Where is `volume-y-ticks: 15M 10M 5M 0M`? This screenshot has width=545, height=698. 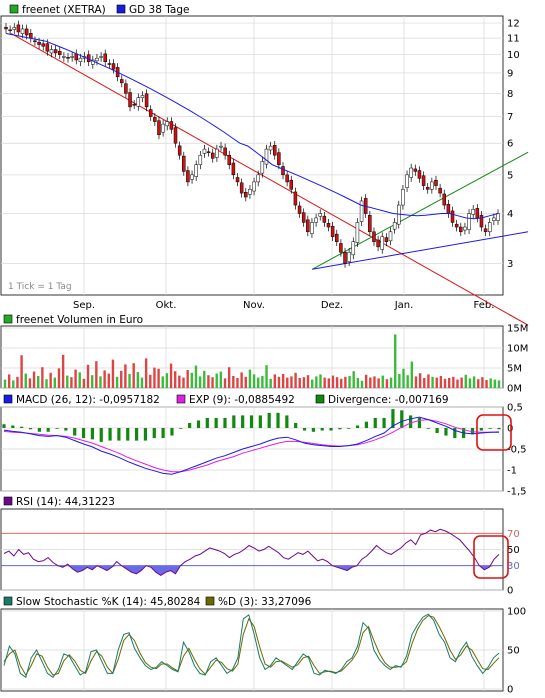
volume-y-ticks: 15M 10M 5M 0M is located at coordinates (517, 359).